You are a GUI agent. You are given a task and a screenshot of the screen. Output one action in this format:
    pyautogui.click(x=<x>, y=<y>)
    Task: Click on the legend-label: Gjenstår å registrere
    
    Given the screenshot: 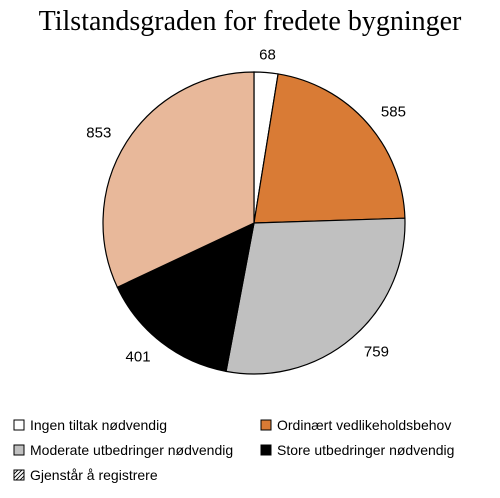 What is the action you would take?
    pyautogui.click(x=94, y=475)
    